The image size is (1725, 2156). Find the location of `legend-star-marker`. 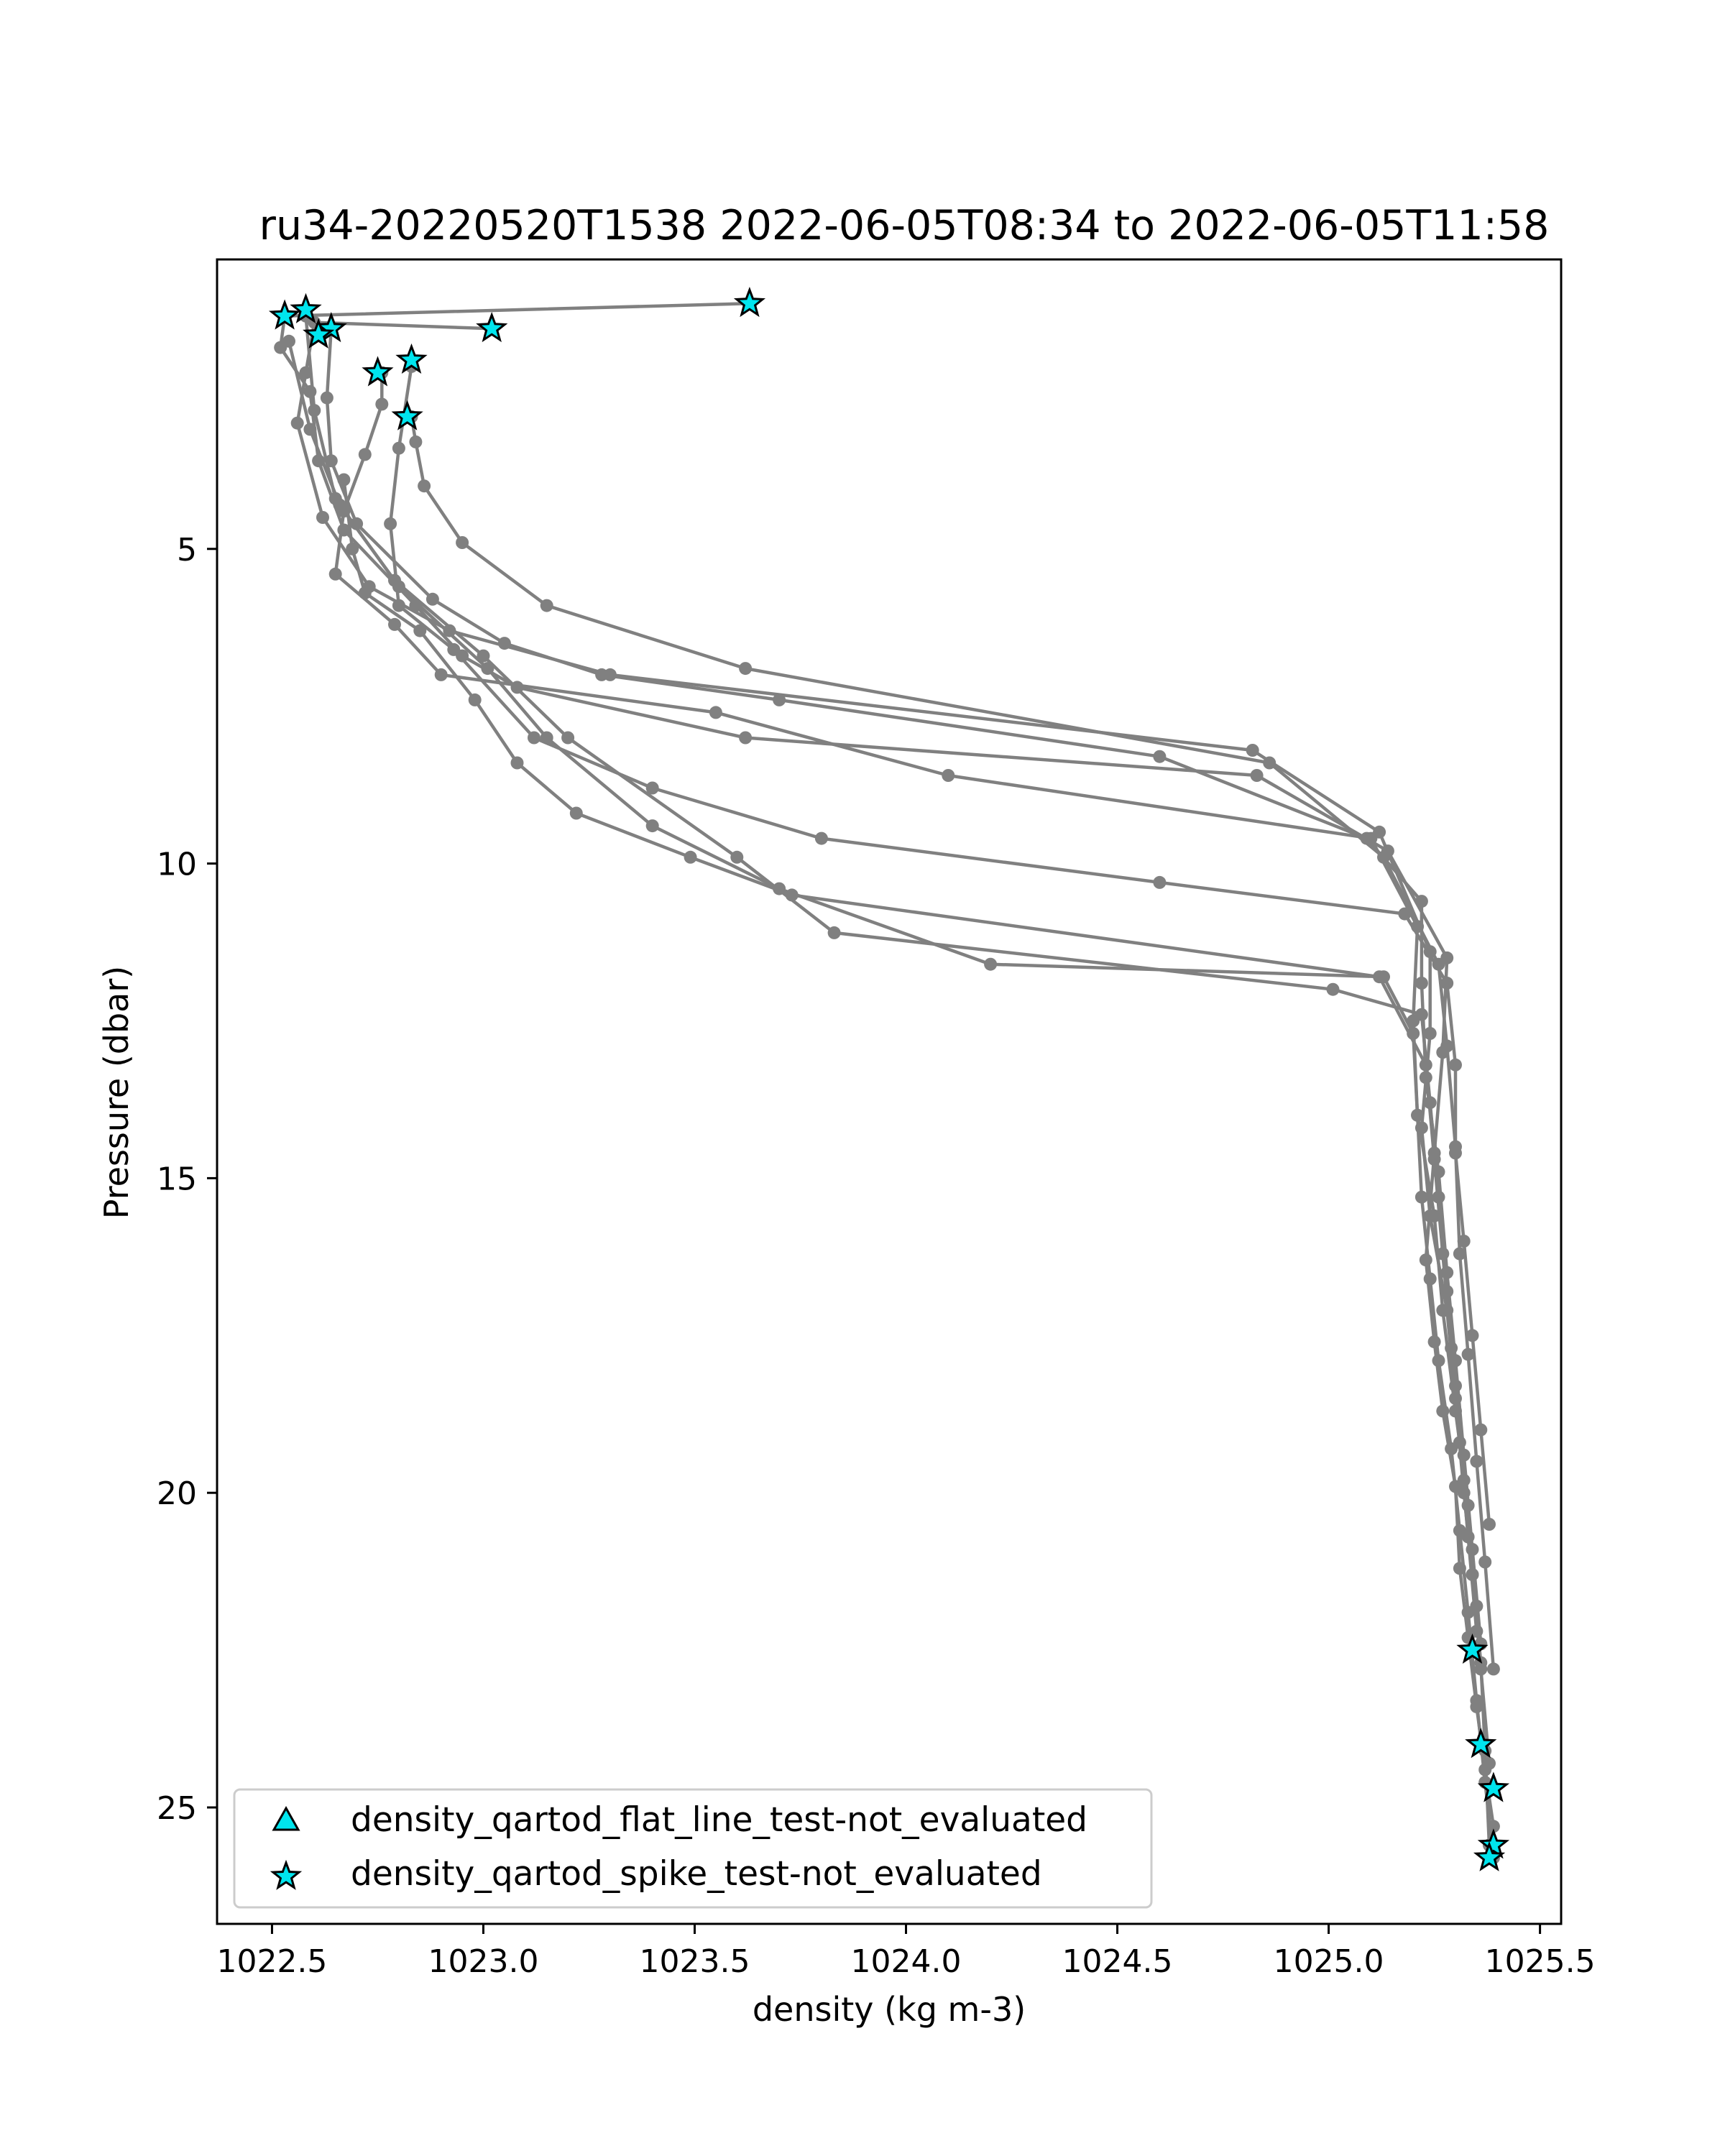

legend-star-marker is located at coordinates (286, 1874).